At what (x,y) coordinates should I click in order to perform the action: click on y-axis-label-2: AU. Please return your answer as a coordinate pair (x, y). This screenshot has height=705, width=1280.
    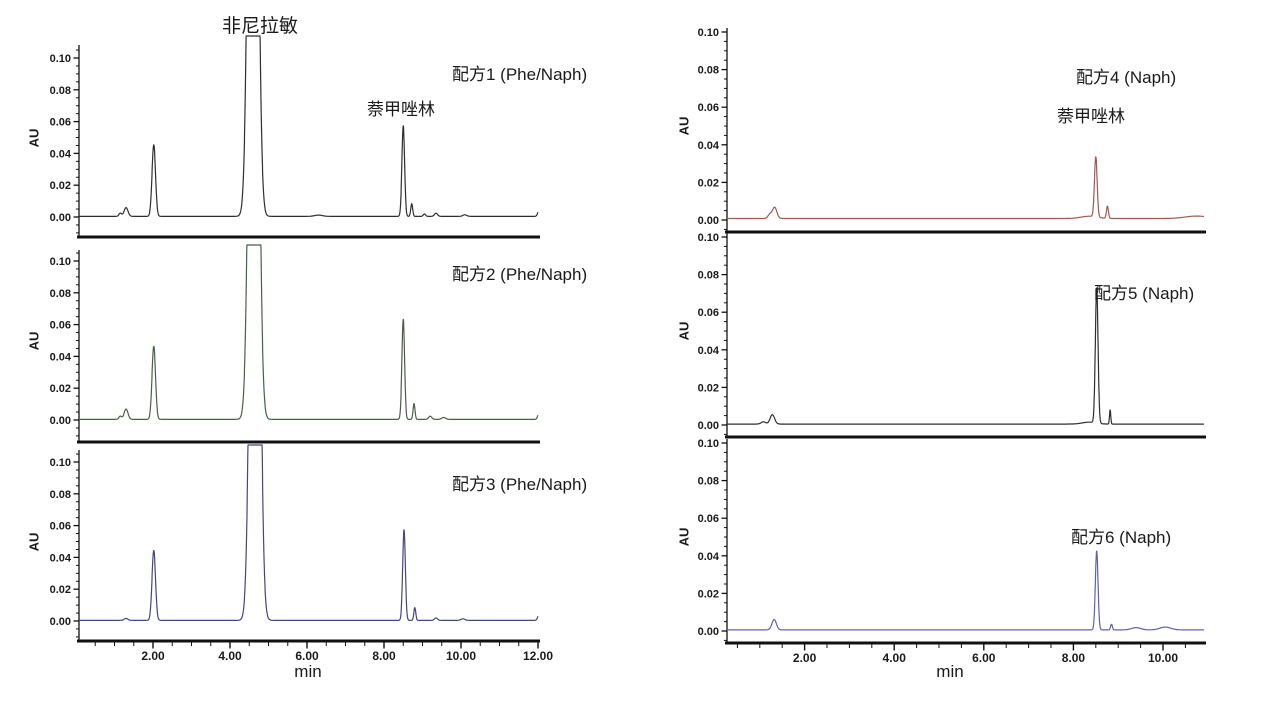
    Looking at the image, I should click on (34, 341).